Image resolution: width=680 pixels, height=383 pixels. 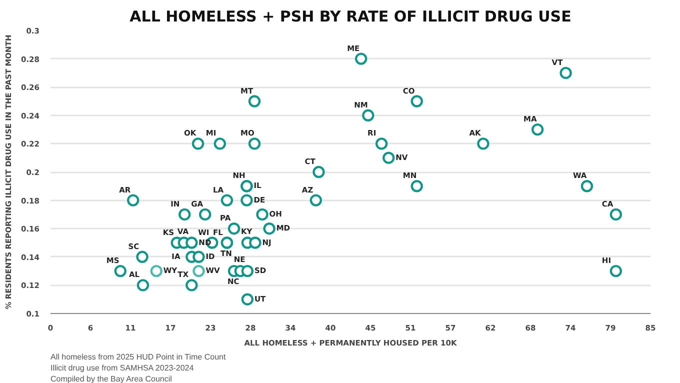 I want to click on chart-title: ALL HOMELESS + PSH BY RATE OF ILLICIT DRUG USE, so click(x=351, y=17).